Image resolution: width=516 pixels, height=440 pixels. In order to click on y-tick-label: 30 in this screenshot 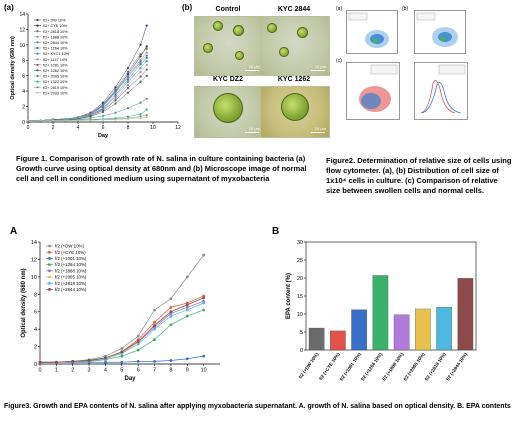, I will do `click(300, 243)`.